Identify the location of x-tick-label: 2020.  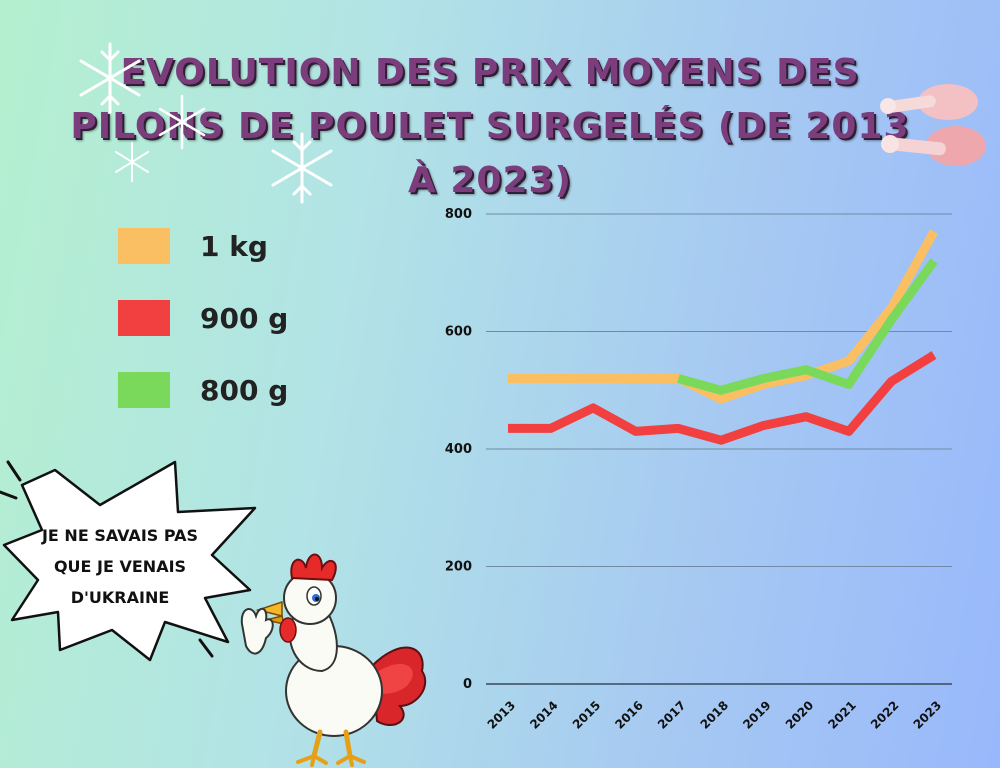
(800, 715).